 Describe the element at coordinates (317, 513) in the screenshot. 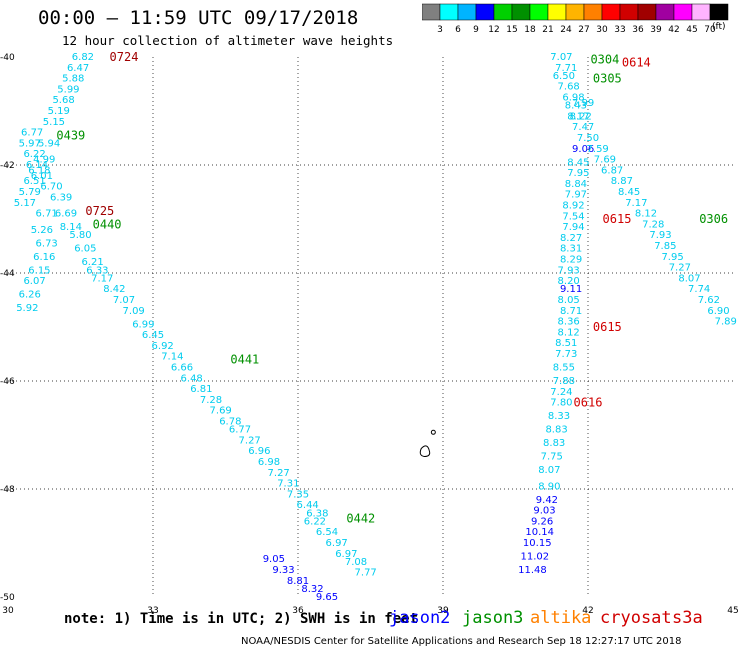

I see `wave-height-value: 6.38` at that location.